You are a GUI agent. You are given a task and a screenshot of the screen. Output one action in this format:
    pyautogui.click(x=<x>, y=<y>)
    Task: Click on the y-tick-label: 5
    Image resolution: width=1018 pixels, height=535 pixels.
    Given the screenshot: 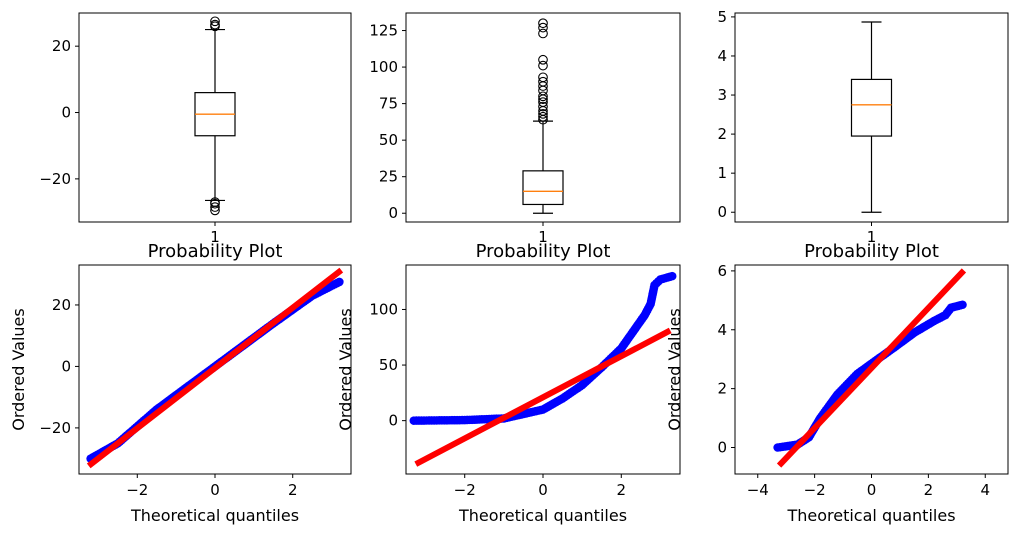 What is the action you would take?
    pyautogui.click(x=722, y=17)
    